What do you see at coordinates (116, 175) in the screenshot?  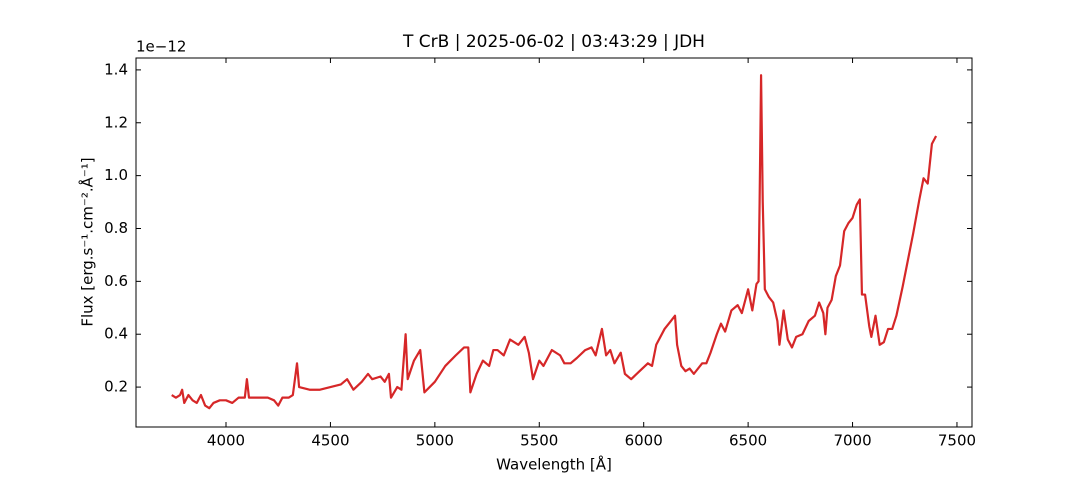 I see `y-tick-label: 1.0` at bounding box center [116, 175].